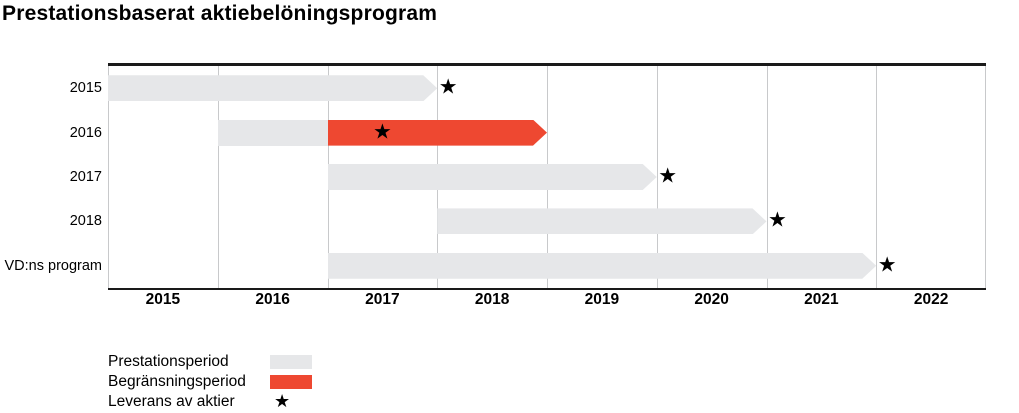 This screenshot has height=413, width=1019. I want to click on x-axis-label: 2016, so click(272, 299).